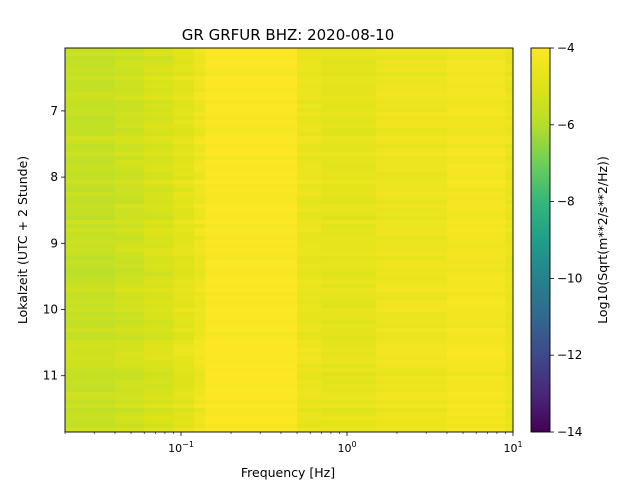 This screenshot has height=480, width=640. I want to click on colorbar-tick-label: −4, so click(566, 48).